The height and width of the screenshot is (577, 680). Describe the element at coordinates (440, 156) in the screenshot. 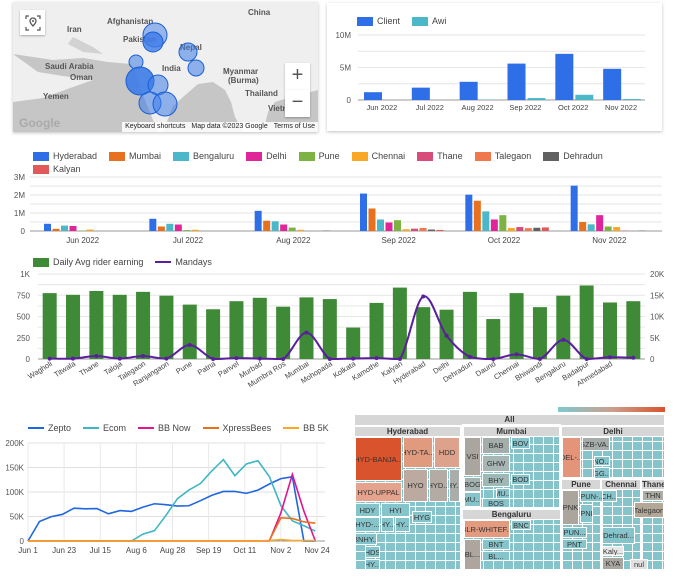

I see `legend-item: Thane` at that location.